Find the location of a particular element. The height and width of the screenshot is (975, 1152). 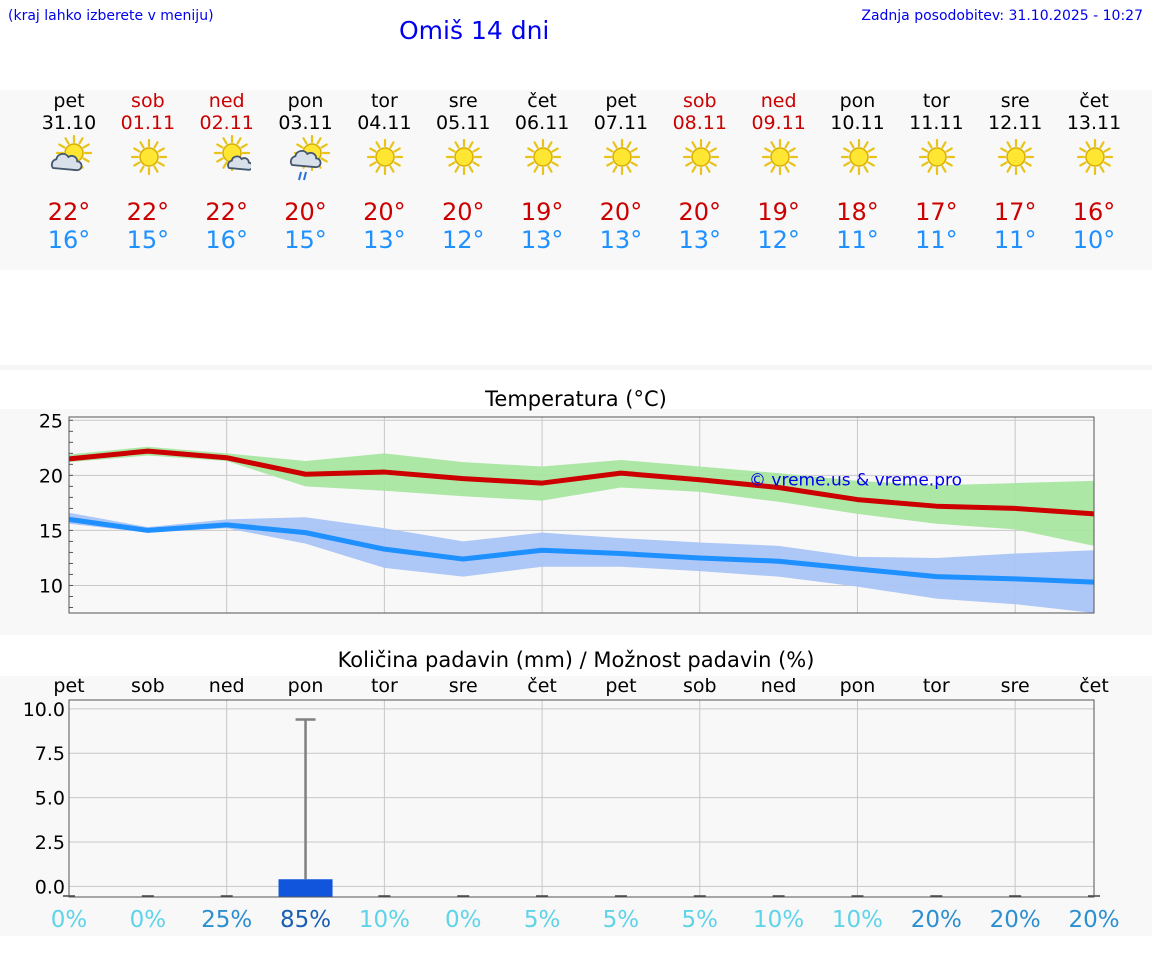

x-day-label: čet is located at coordinates (1094, 686).